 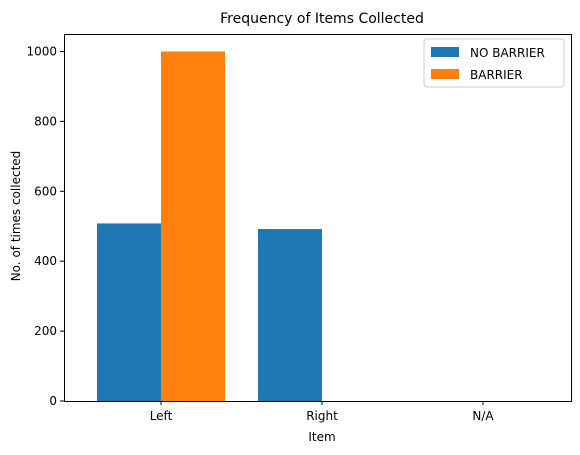 I want to click on y-tick-label: 600, so click(x=45, y=191).